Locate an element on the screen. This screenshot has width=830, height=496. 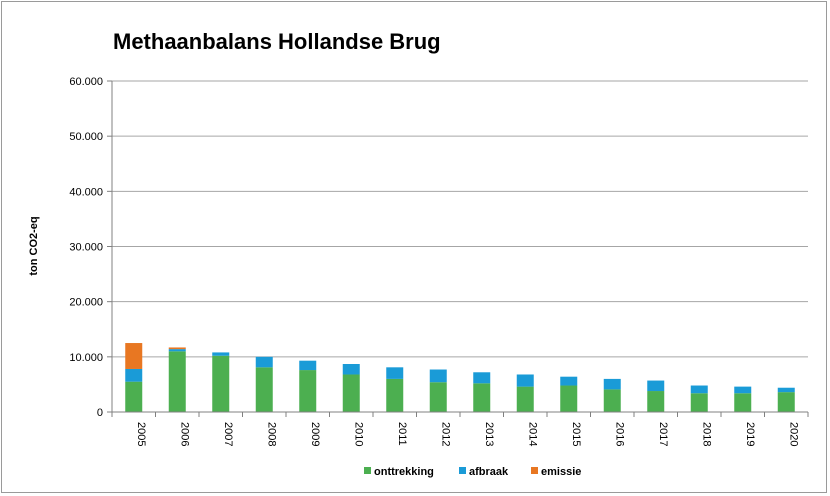
legend: onttrekking afbraak emissie is located at coordinates (472, 472).